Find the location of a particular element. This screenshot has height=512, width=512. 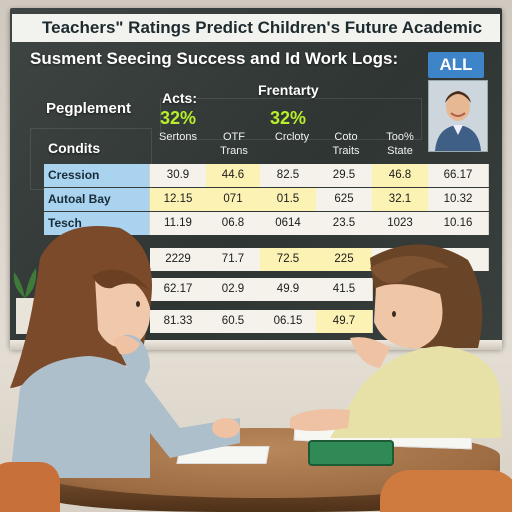

row-label: Autoal Bay is located at coordinates (97, 199).